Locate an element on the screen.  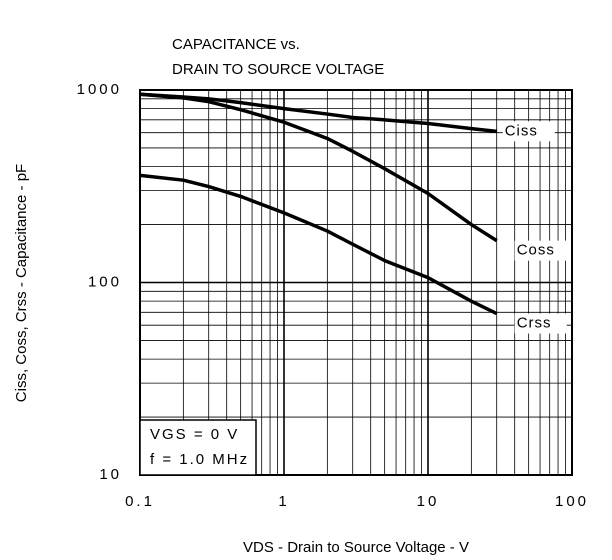
legend-label: Coss is located at coordinates (536, 250).